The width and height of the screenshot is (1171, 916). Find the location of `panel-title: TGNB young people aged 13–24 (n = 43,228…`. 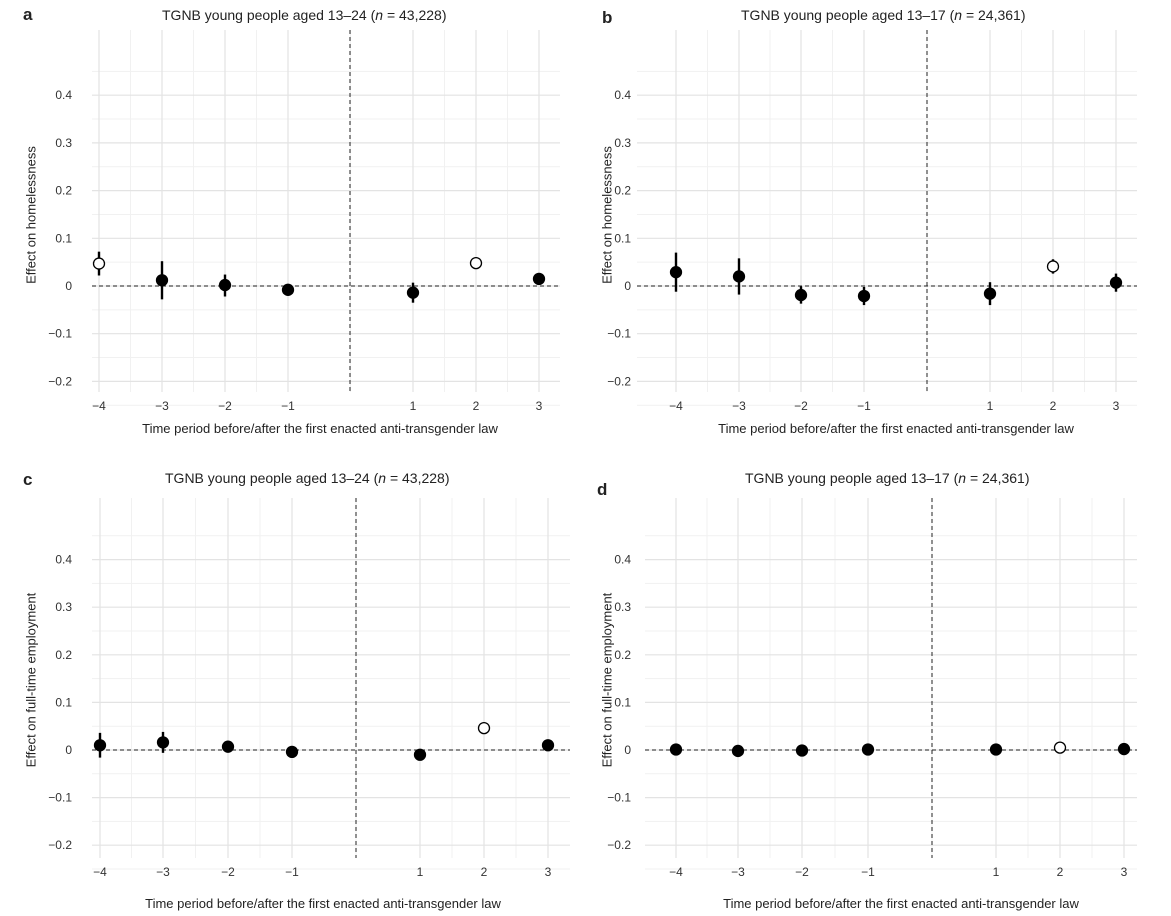

panel-title: TGNB young people aged 13–24 (n = 43,228… is located at coordinates (307, 478).